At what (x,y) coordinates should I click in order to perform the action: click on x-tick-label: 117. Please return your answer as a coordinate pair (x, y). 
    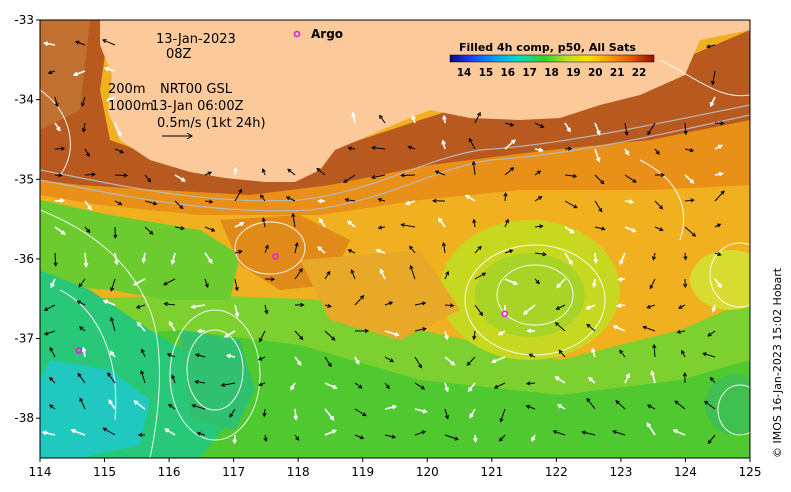
    Looking at the image, I should click on (233, 472).